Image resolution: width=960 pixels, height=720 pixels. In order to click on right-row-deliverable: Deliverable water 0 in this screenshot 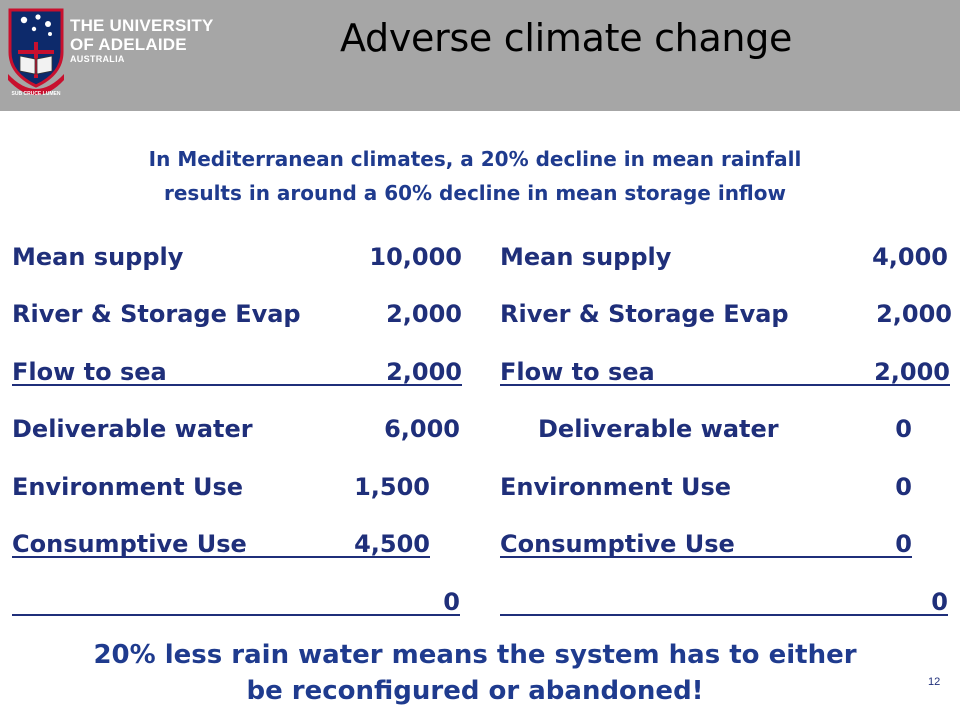, I will do `click(725, 429)`.